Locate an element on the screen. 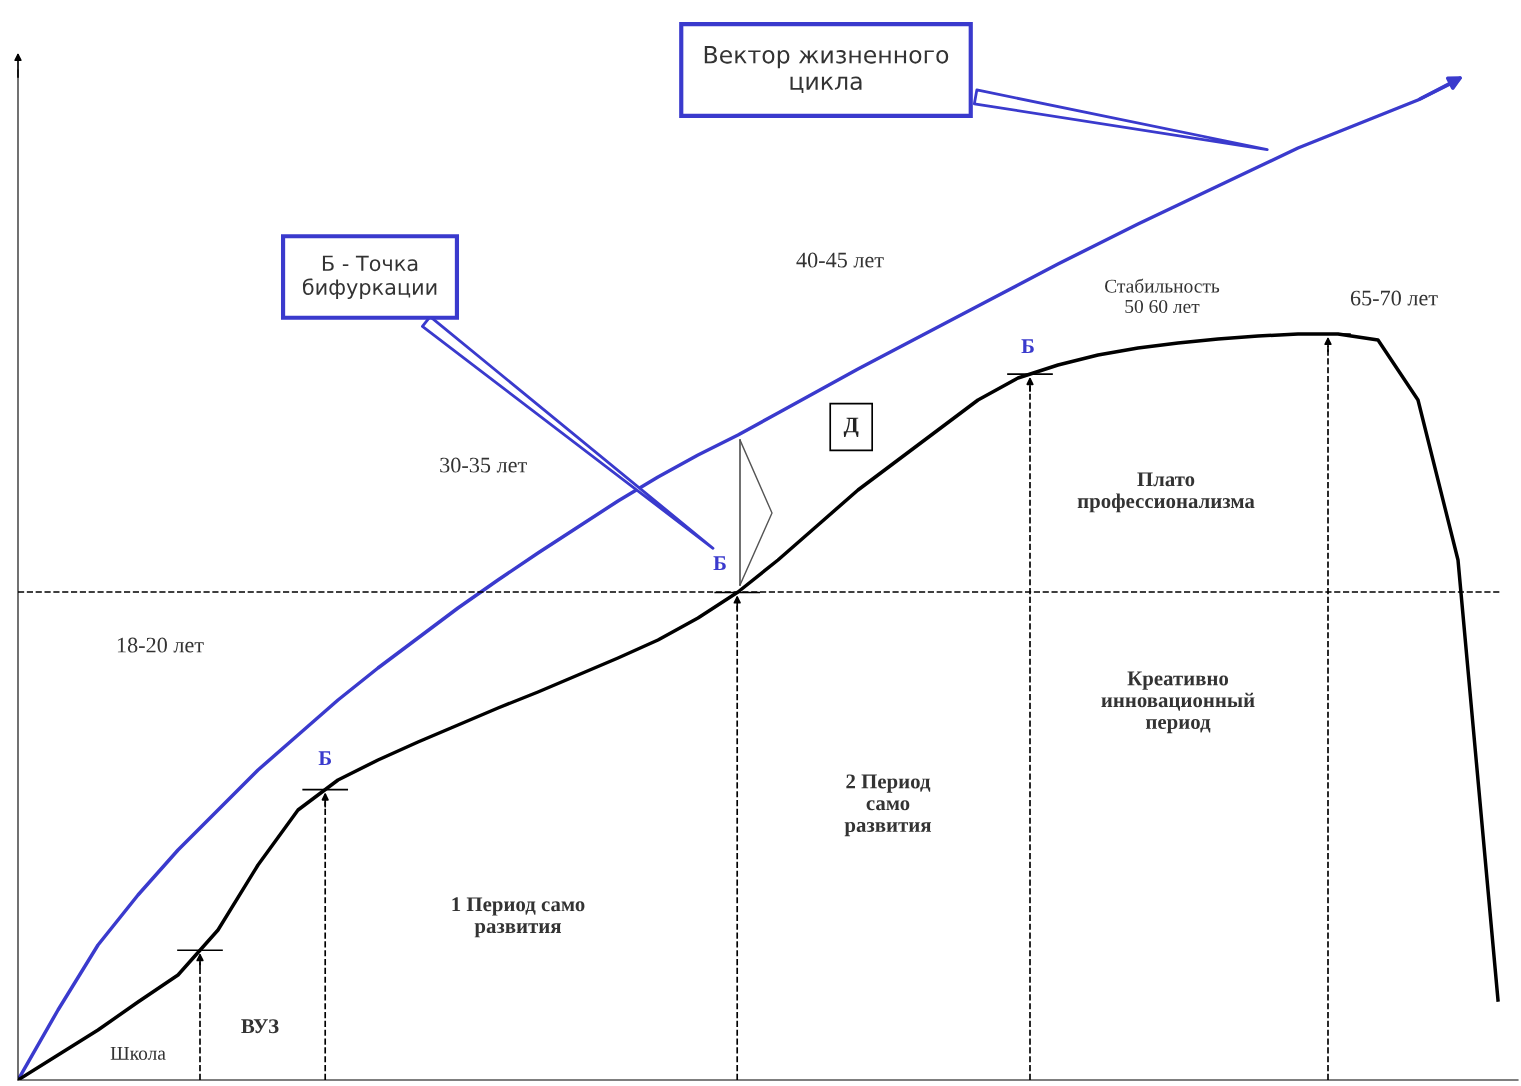  annotation: ВУЗ is located at coordinates (260, 1026).